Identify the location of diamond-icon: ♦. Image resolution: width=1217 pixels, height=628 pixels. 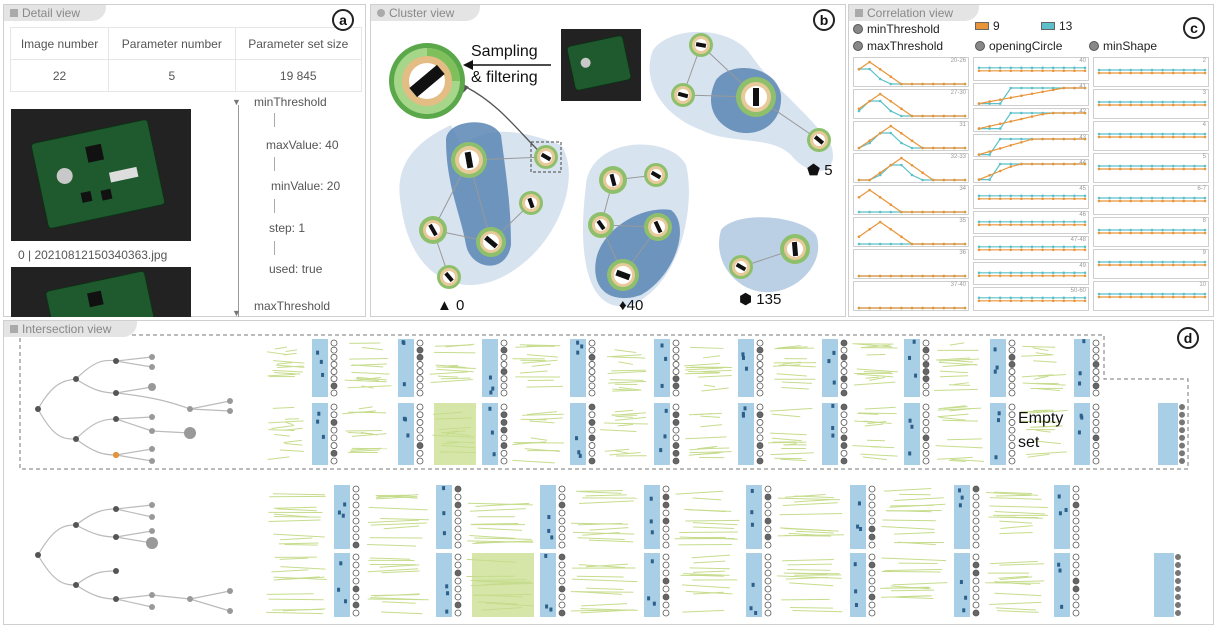
(623, 305).